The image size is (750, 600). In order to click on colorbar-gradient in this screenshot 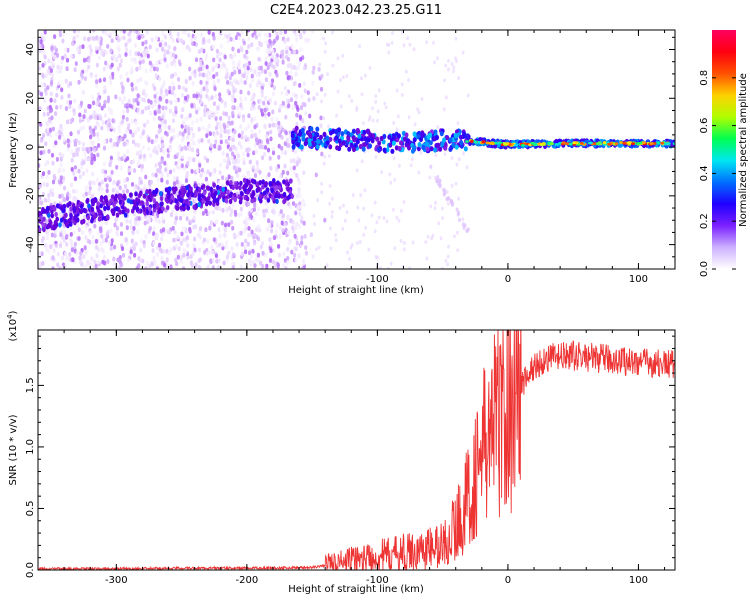, I will do `click(724, 149)`.